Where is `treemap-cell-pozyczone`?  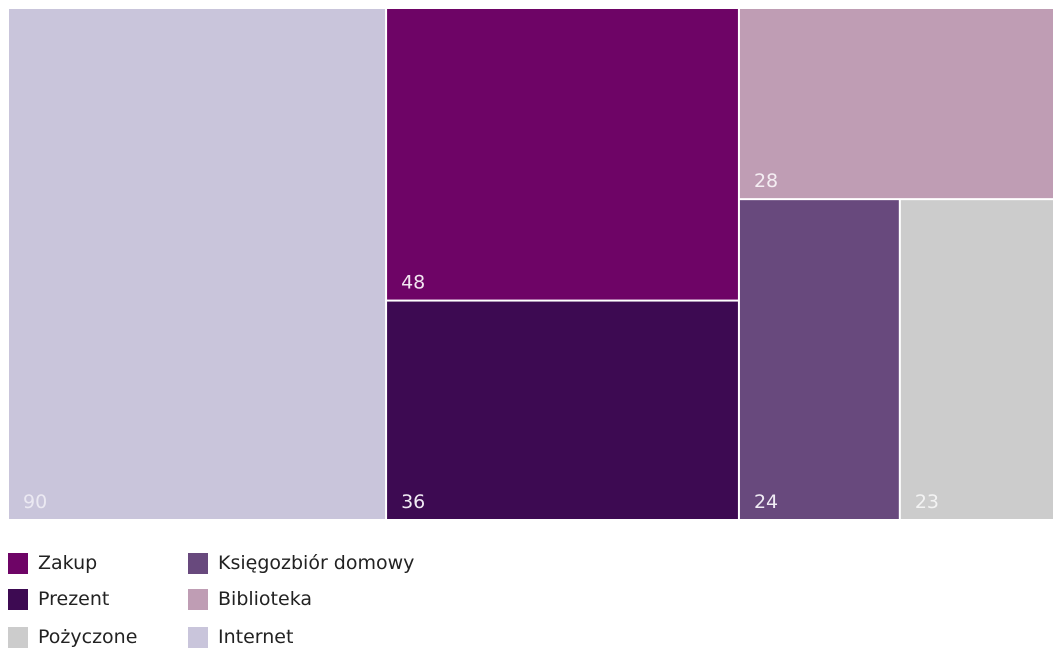
treemap-cell-pozyczone is located at coordinates (976, 359).